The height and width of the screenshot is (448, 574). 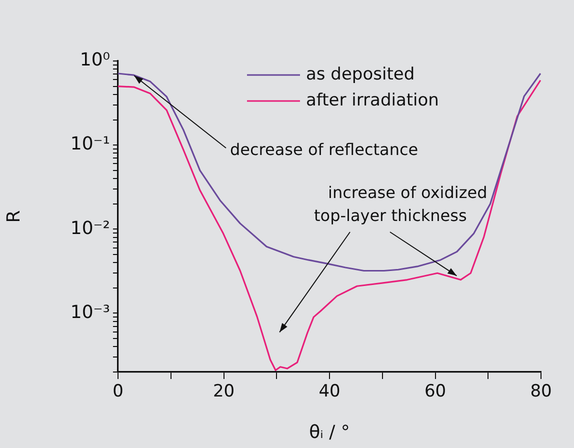 What do you see at coordinates (541, 392) in the screenshot?
I see `x-tick-label: 80` at bounding box center [541, 392].